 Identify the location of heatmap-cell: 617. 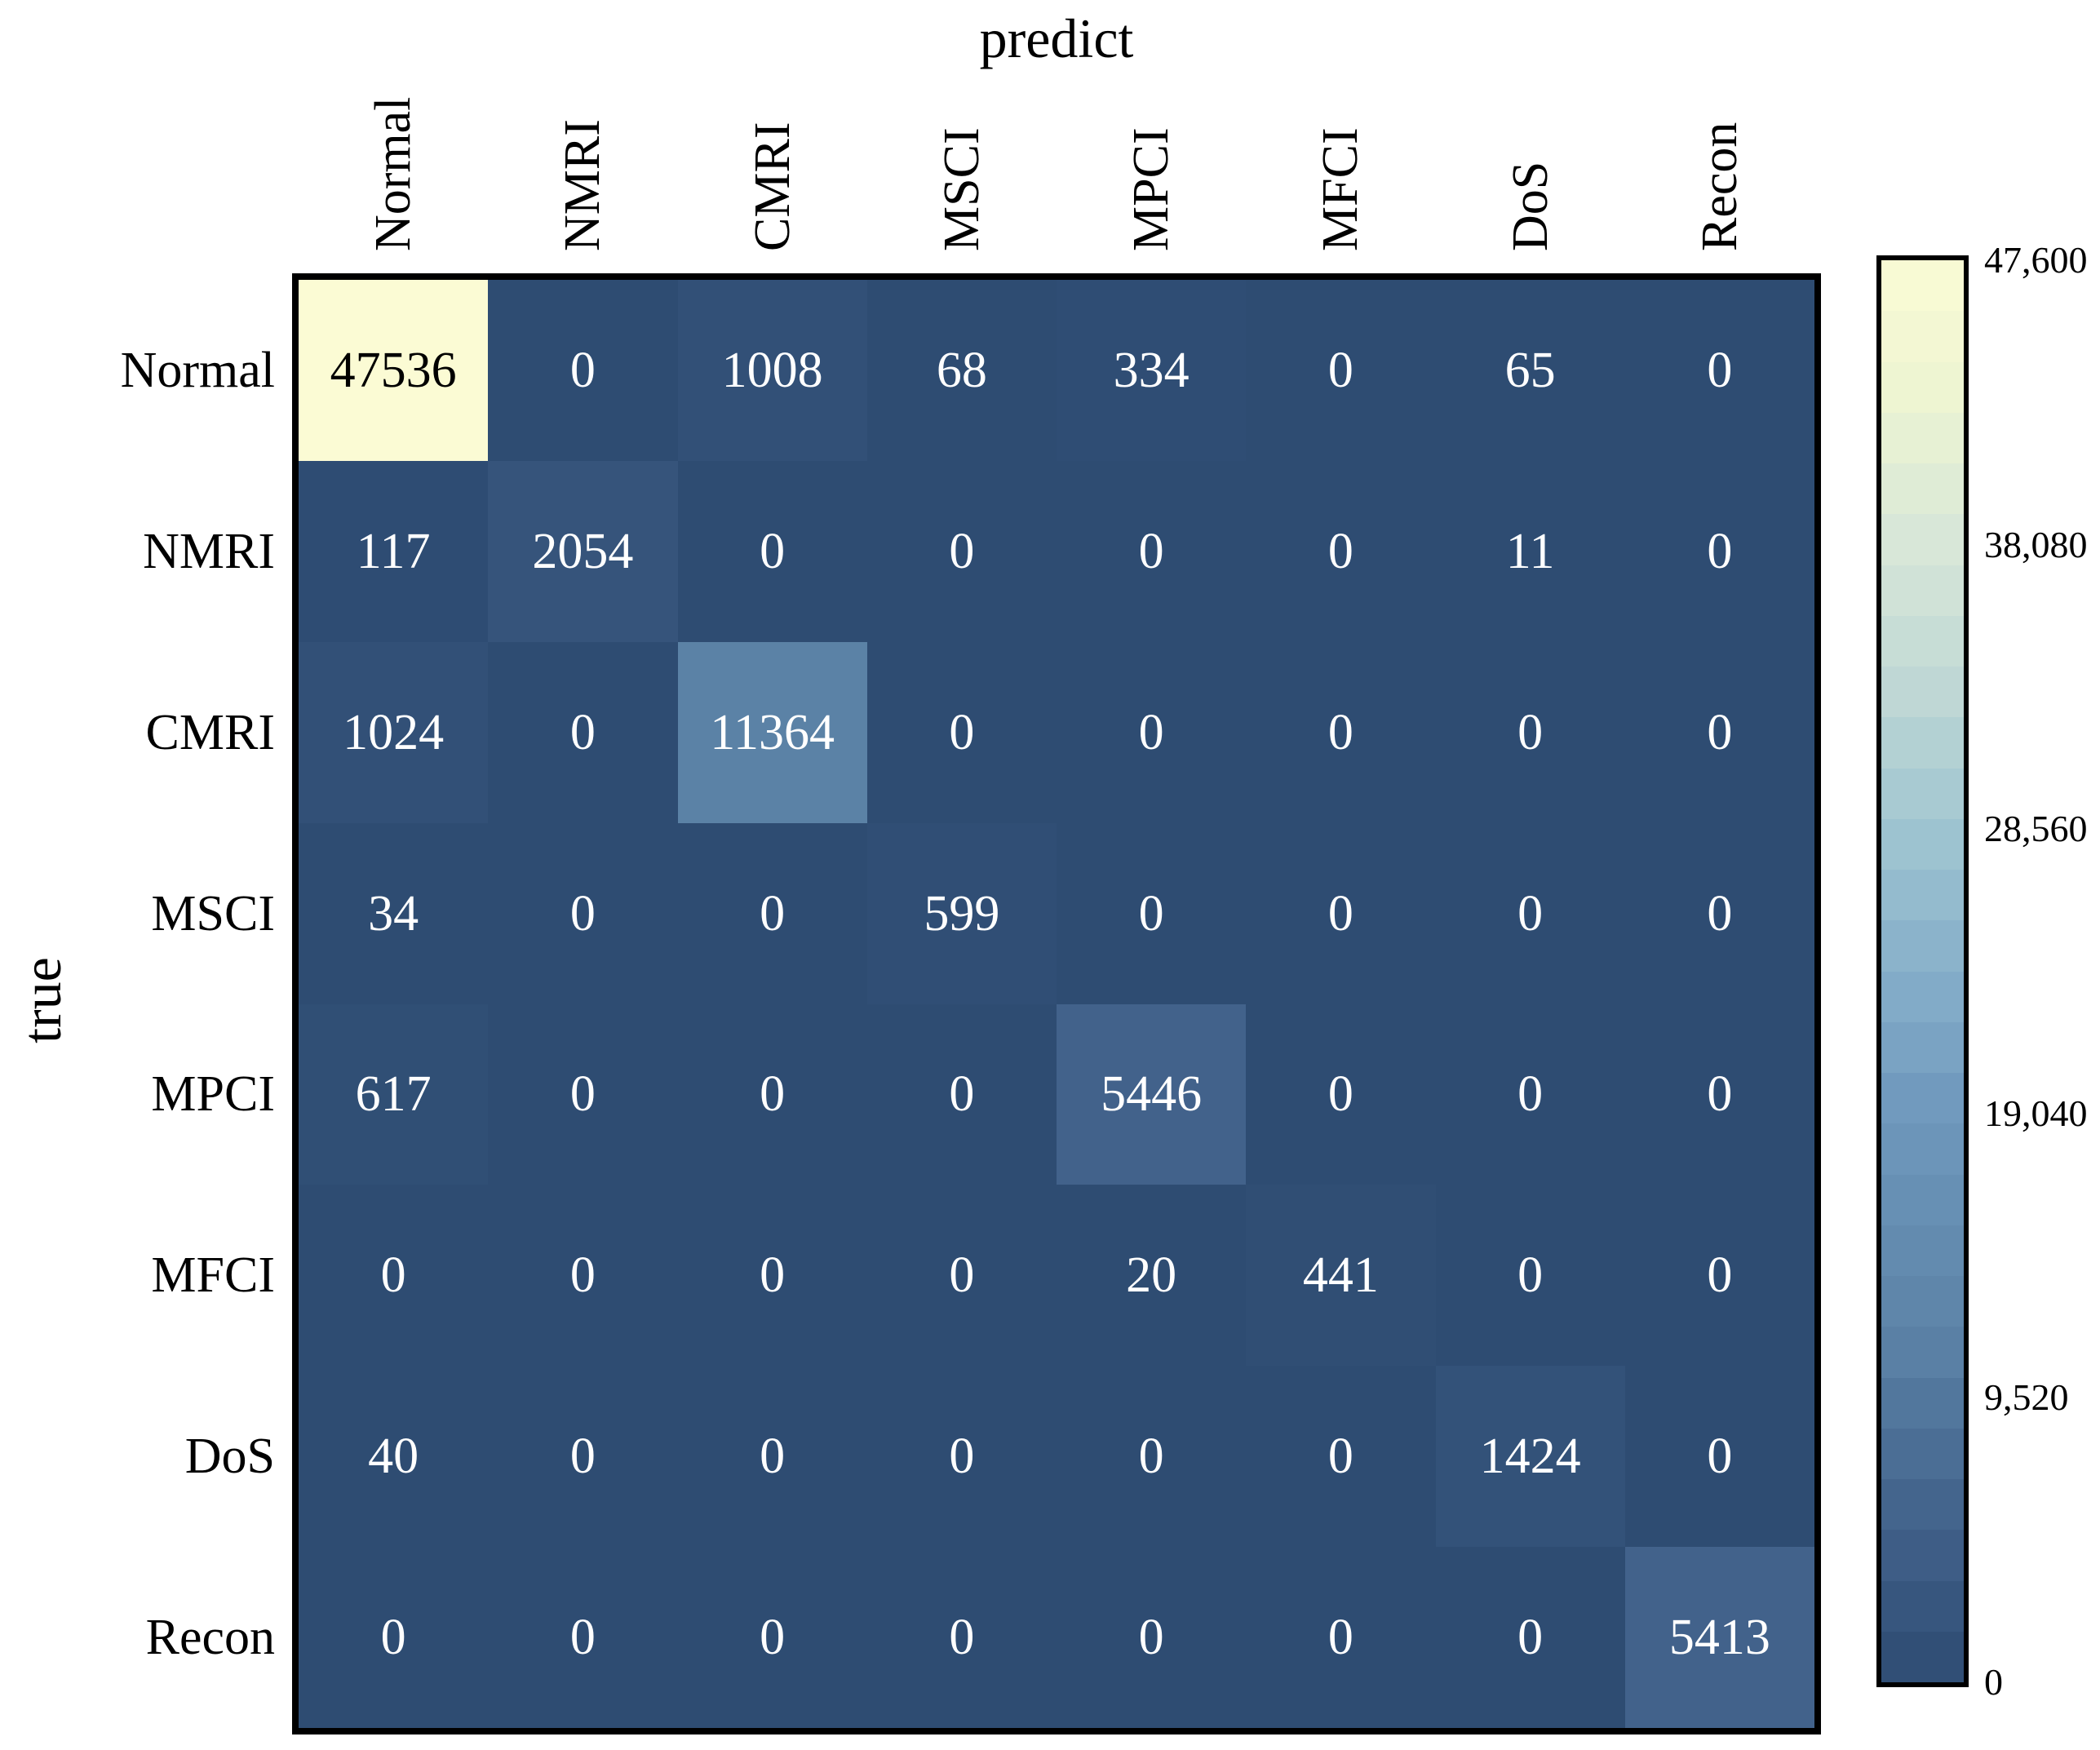
(394, 1094).